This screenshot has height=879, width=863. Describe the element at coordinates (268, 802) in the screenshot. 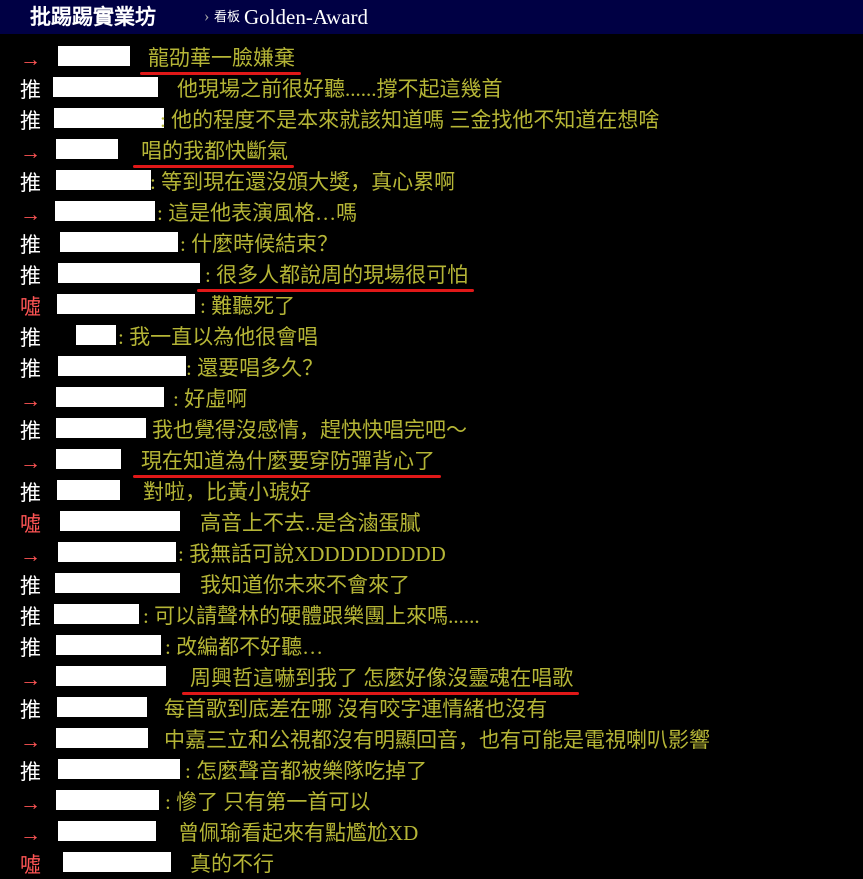

I see `comment-text: : 慘了 只有第一首可以` at that location.